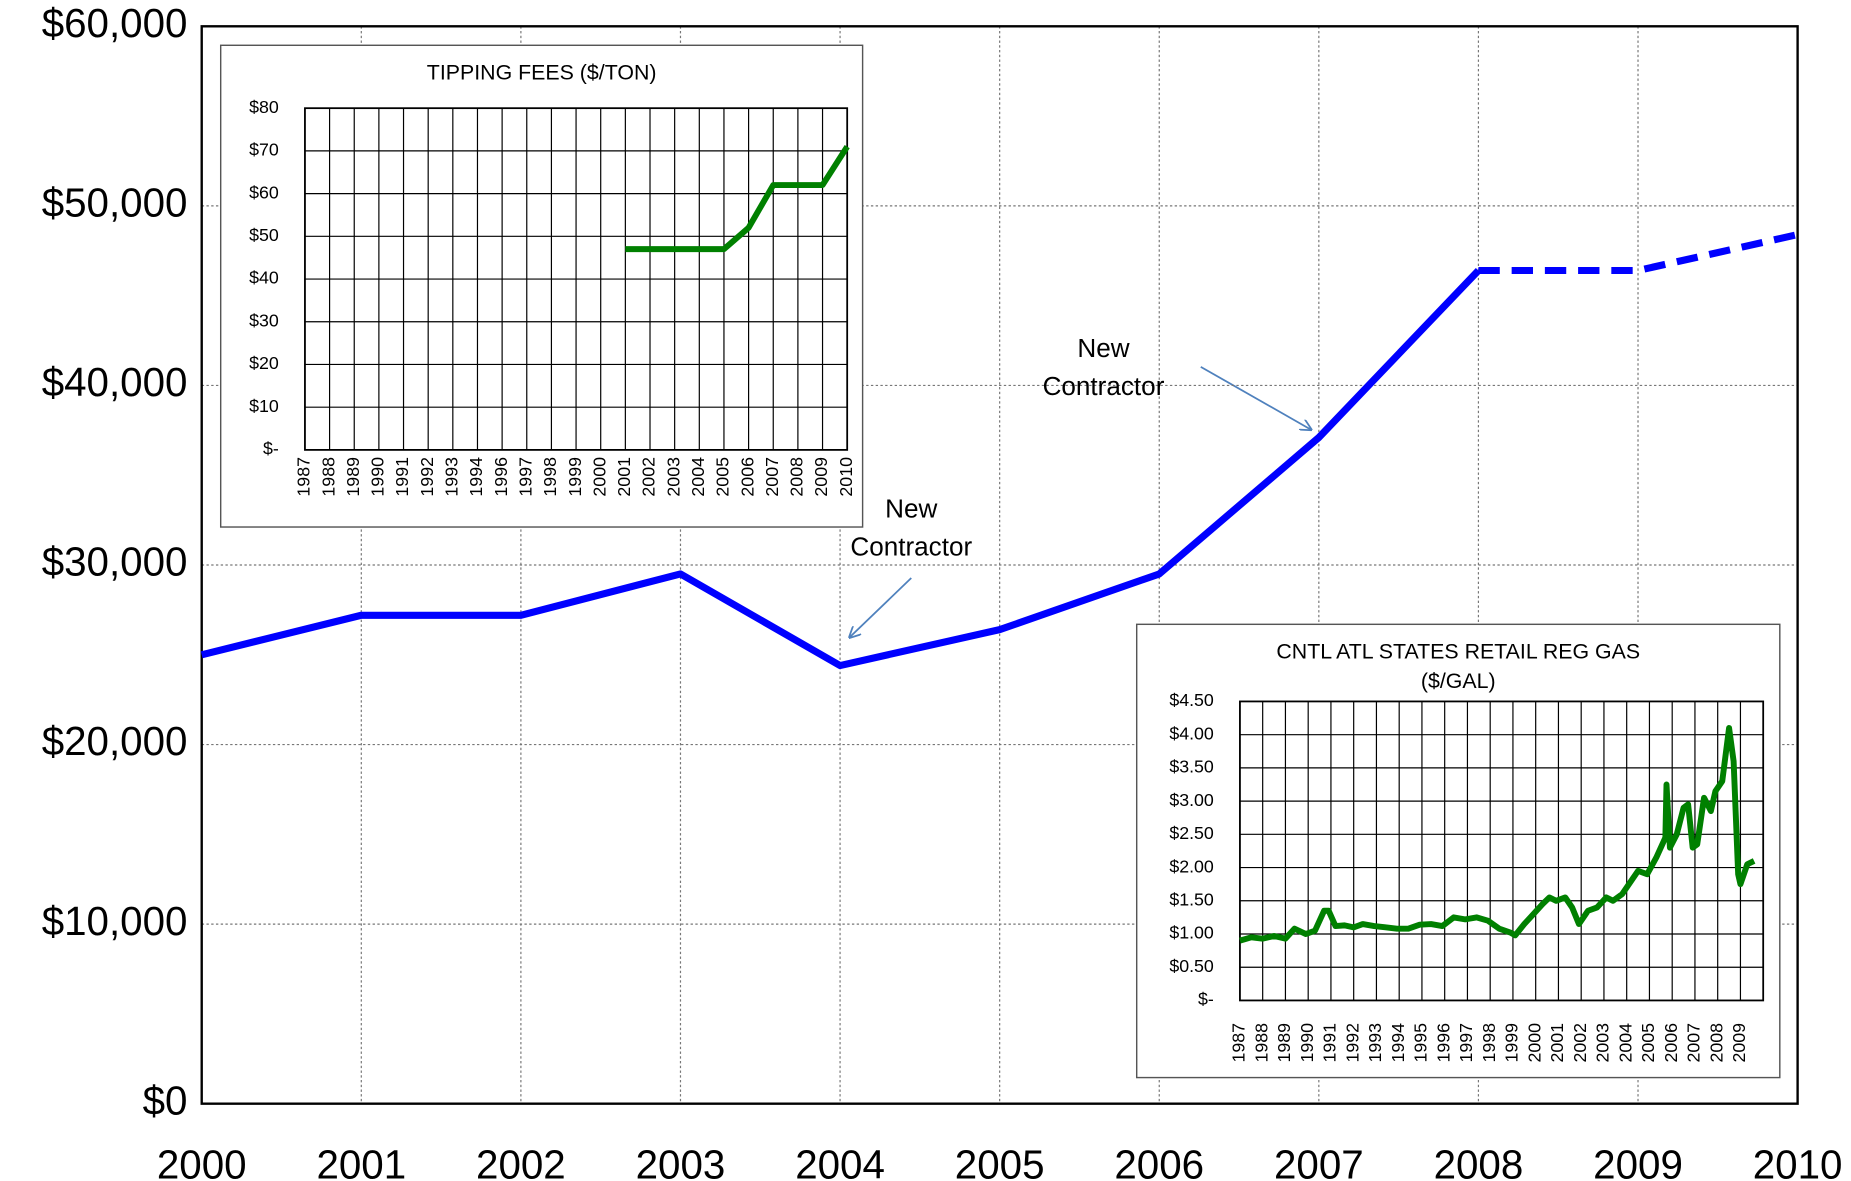 The width and height of the screenshot is (1851, 1181). What do you see at coordinates (165, 1100) in the screenshot?
I see `y-tick-label: $0` at bounding box center [165, 1100].